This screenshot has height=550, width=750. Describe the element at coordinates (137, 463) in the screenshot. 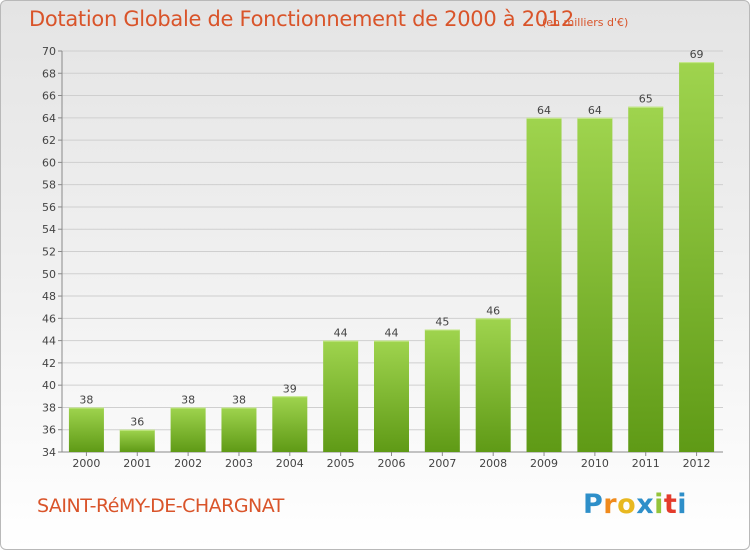

I see `x-tick-label: 2001` at that location.